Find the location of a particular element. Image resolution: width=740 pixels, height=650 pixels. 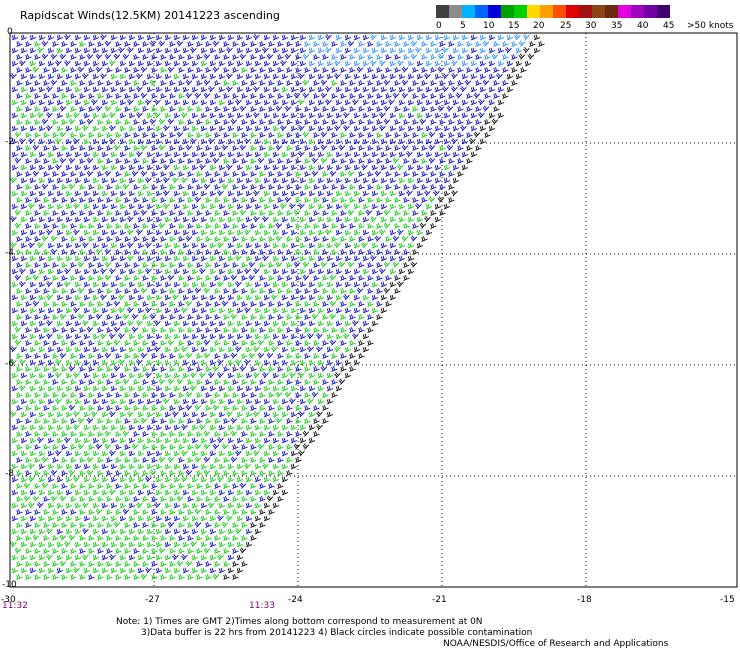

color-swatch is located at coordinates (520, 11).